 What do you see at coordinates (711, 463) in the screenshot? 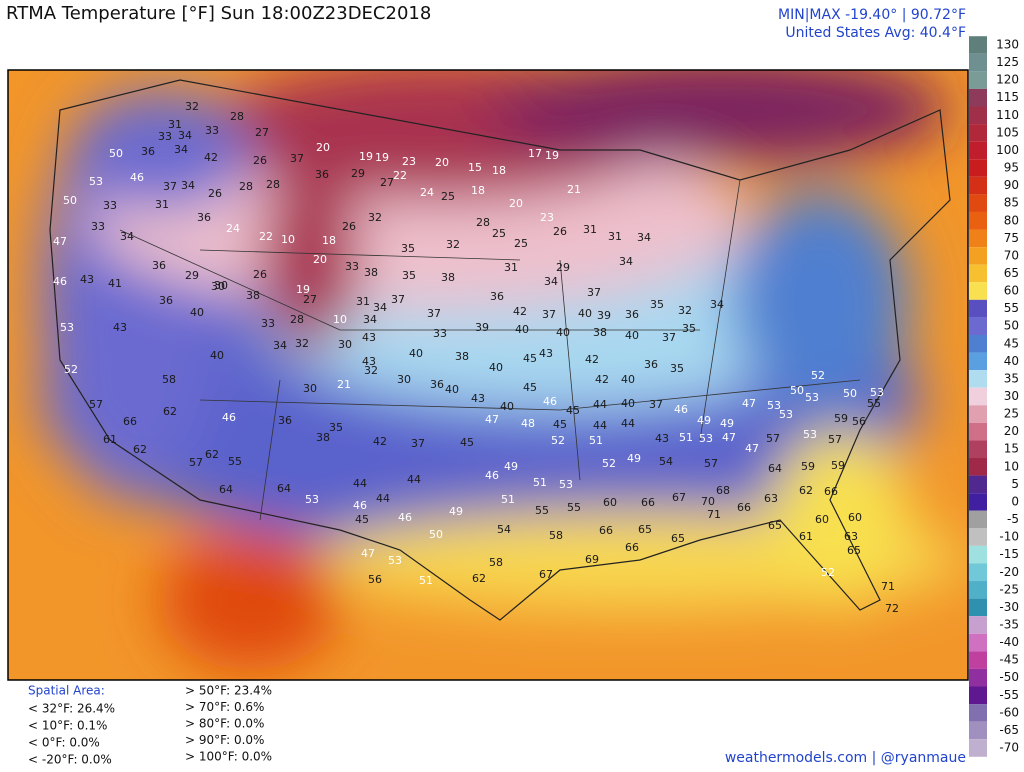
I see `station-temp: 57` at bounding box center [711, 463].